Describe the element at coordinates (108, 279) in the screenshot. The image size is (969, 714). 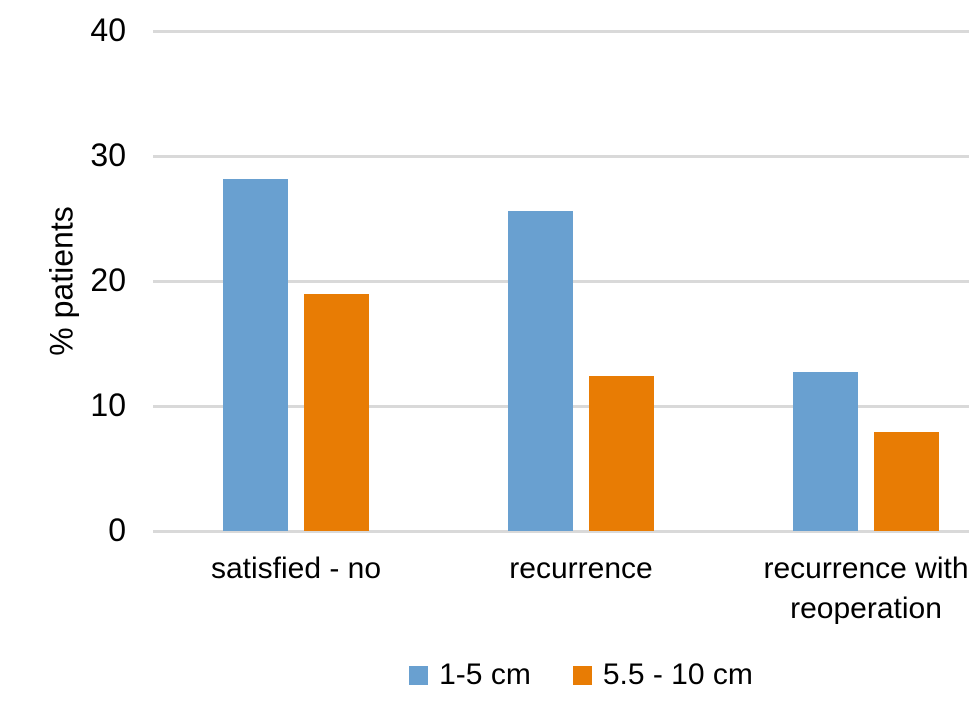
I see `y-tick-label-20: 20` at that location.